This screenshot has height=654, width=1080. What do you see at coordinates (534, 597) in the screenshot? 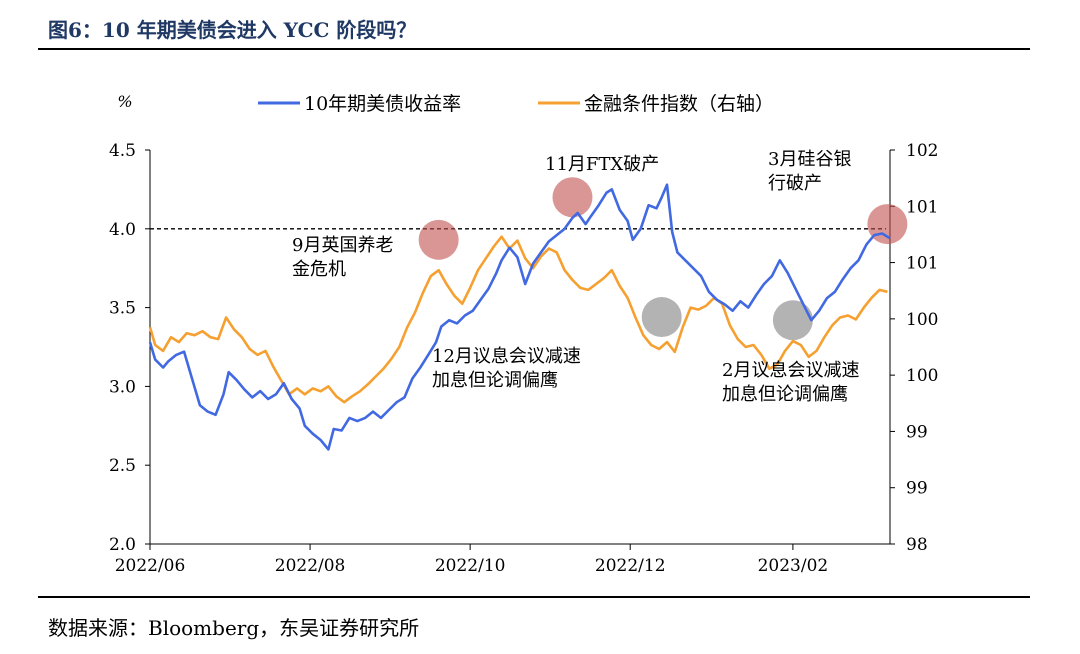
I see `bottom-rule` at bounding box center [534, 597].